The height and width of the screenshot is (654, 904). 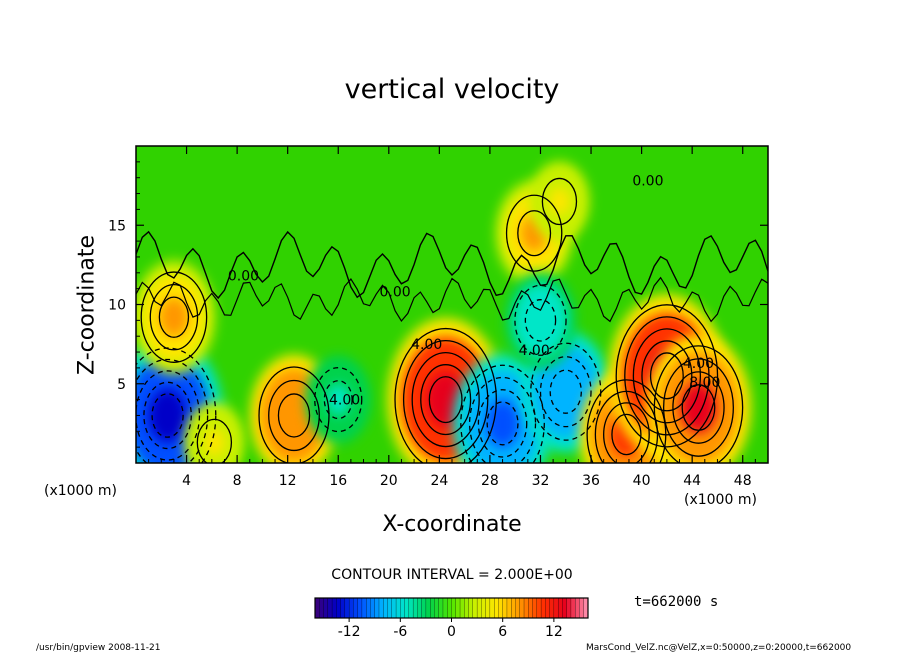 I want to click on x-axis-label: X-coordinate, so click(x=452, y=524).